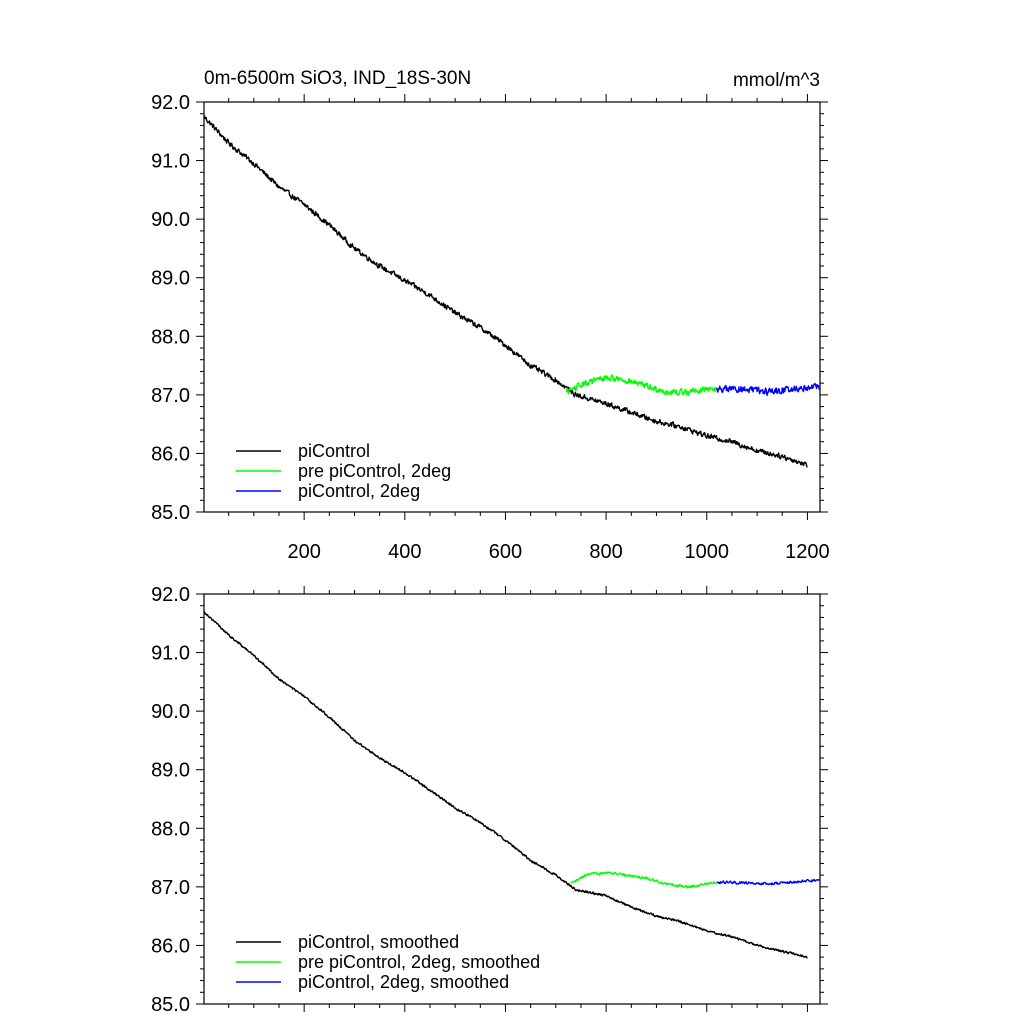  I want to click on x-tick-label: 200, so click(303, 552).